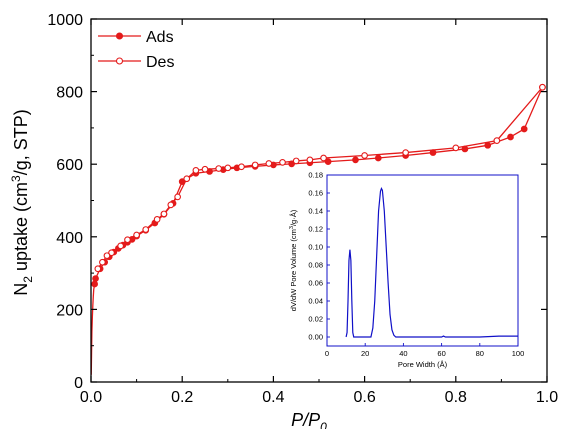 The width and height of the screenshot is (566, 429). Describe the element at coordinates (69, 310) in the screenshot. I see `y-tick-label: 200` at that location.